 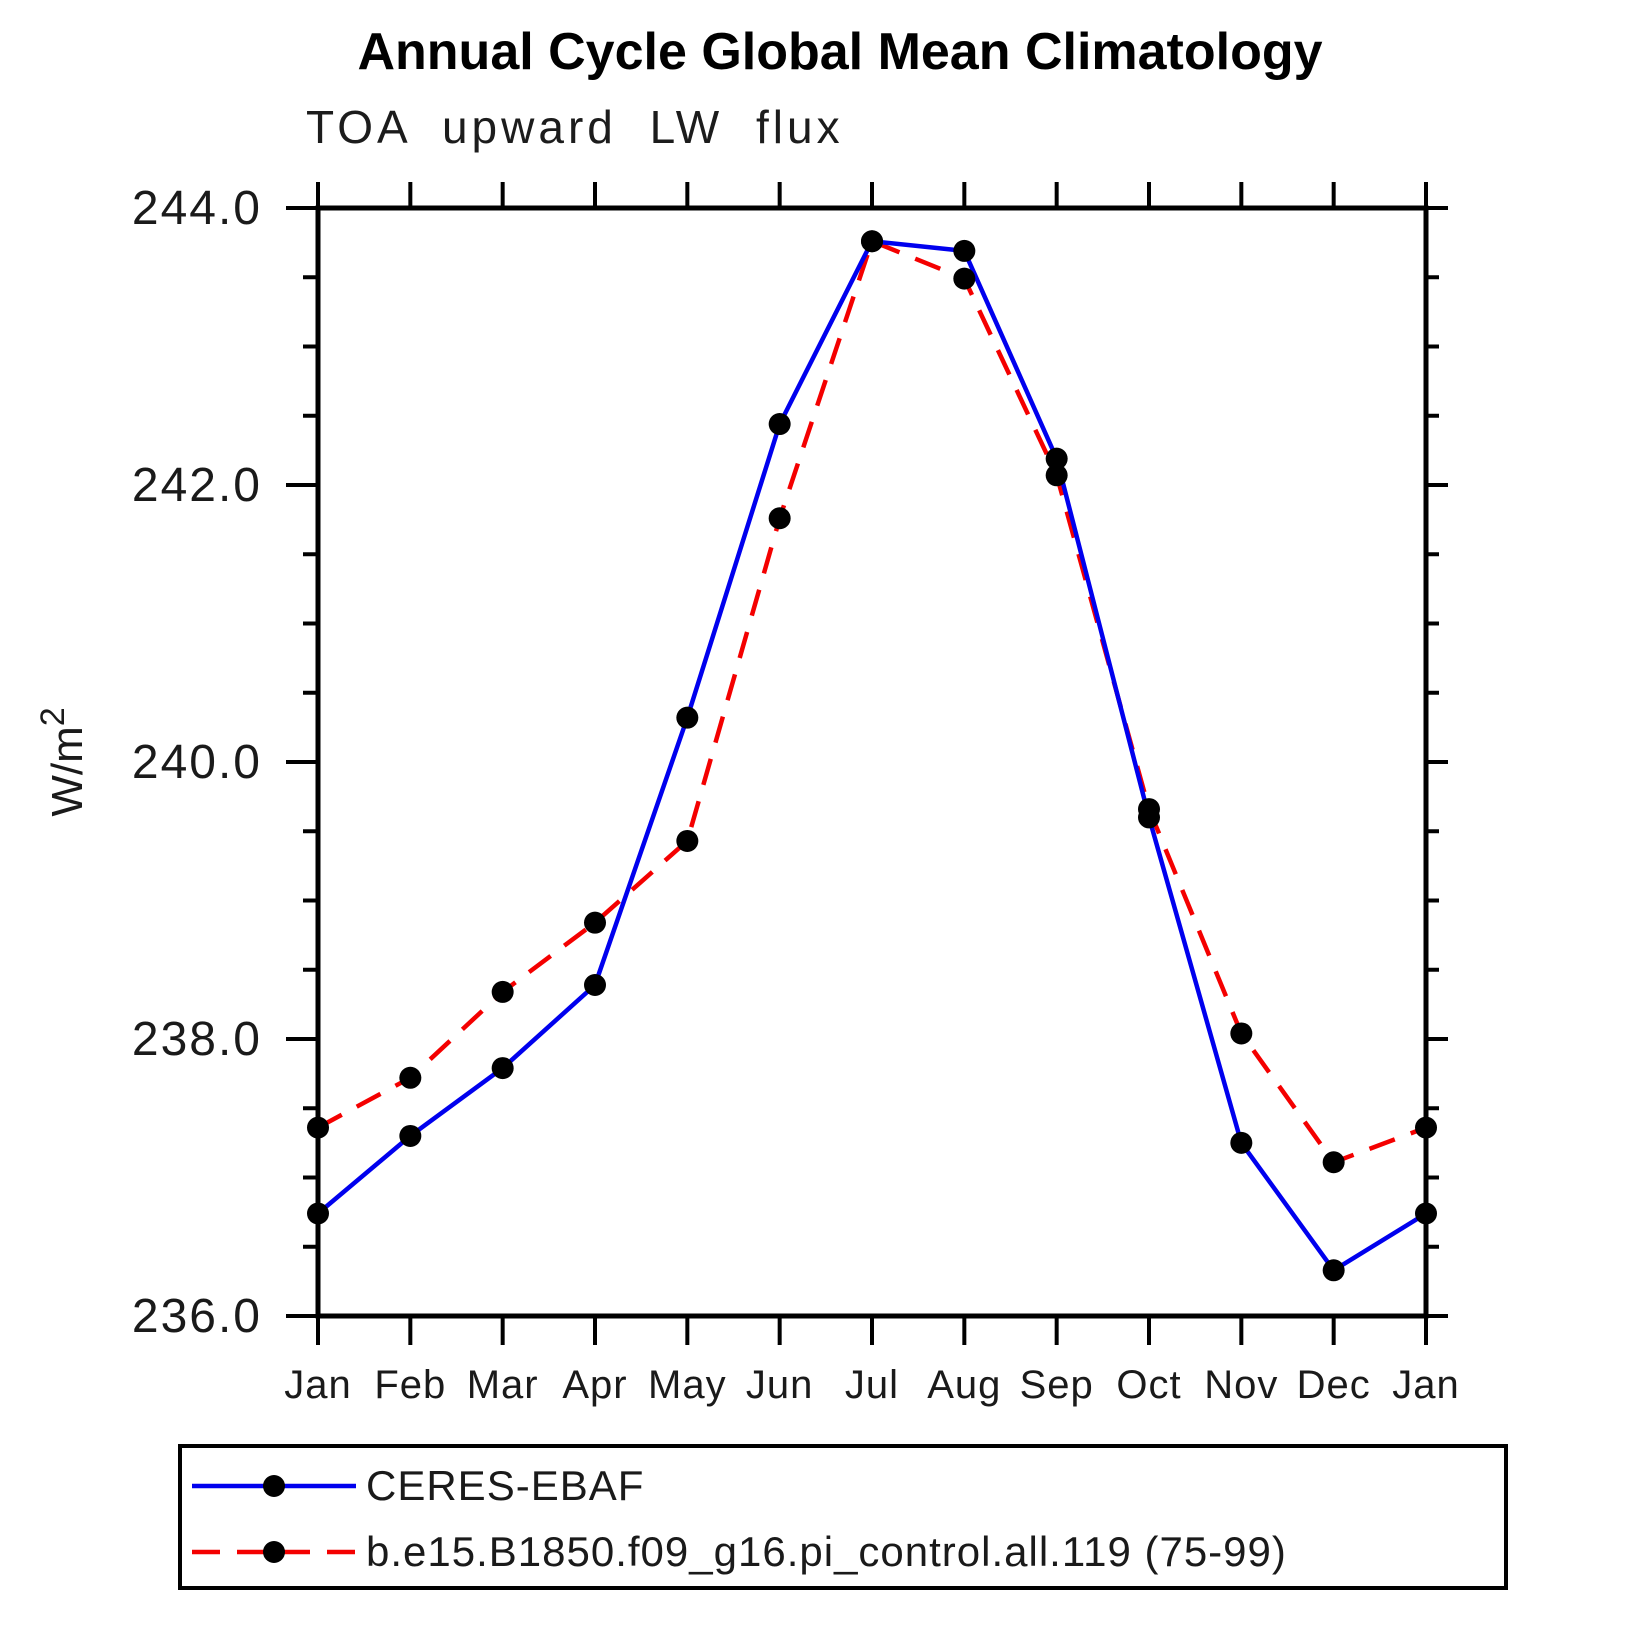 I want to click on y-tick-label: 242.0, so click(x=197, y=485).